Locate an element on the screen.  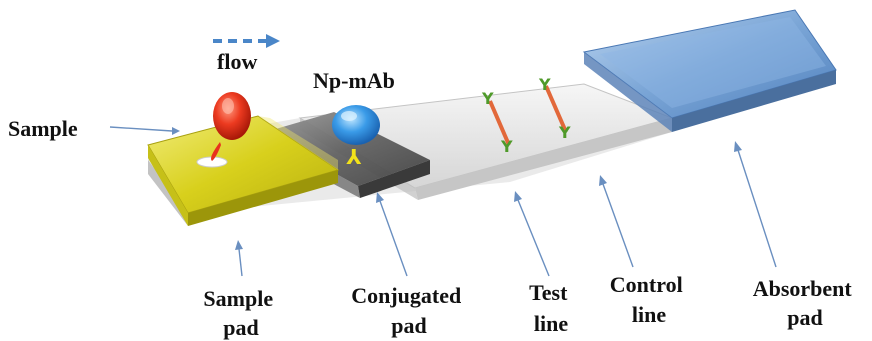
control-line-label-line2: line is located at coordinates (649, 314).